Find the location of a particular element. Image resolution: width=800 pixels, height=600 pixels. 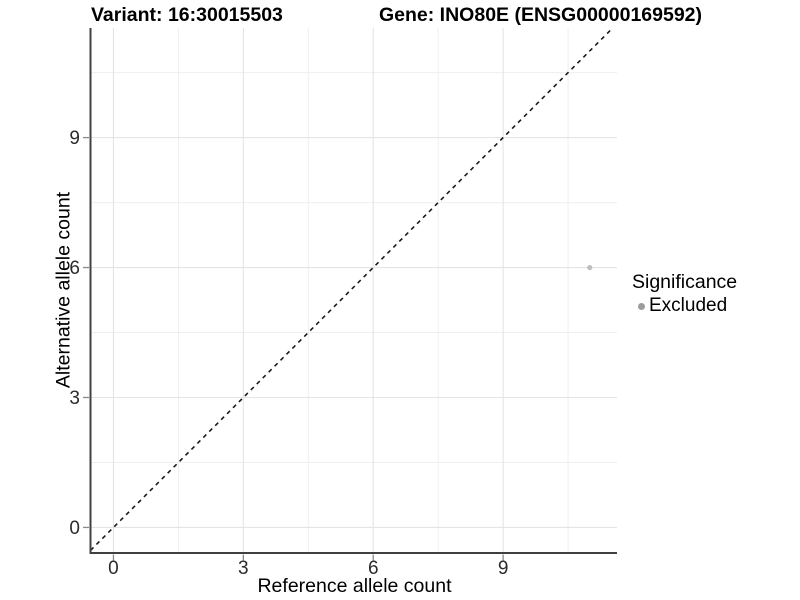

x-tick-label: 0 is located at coordinates (113, 568).